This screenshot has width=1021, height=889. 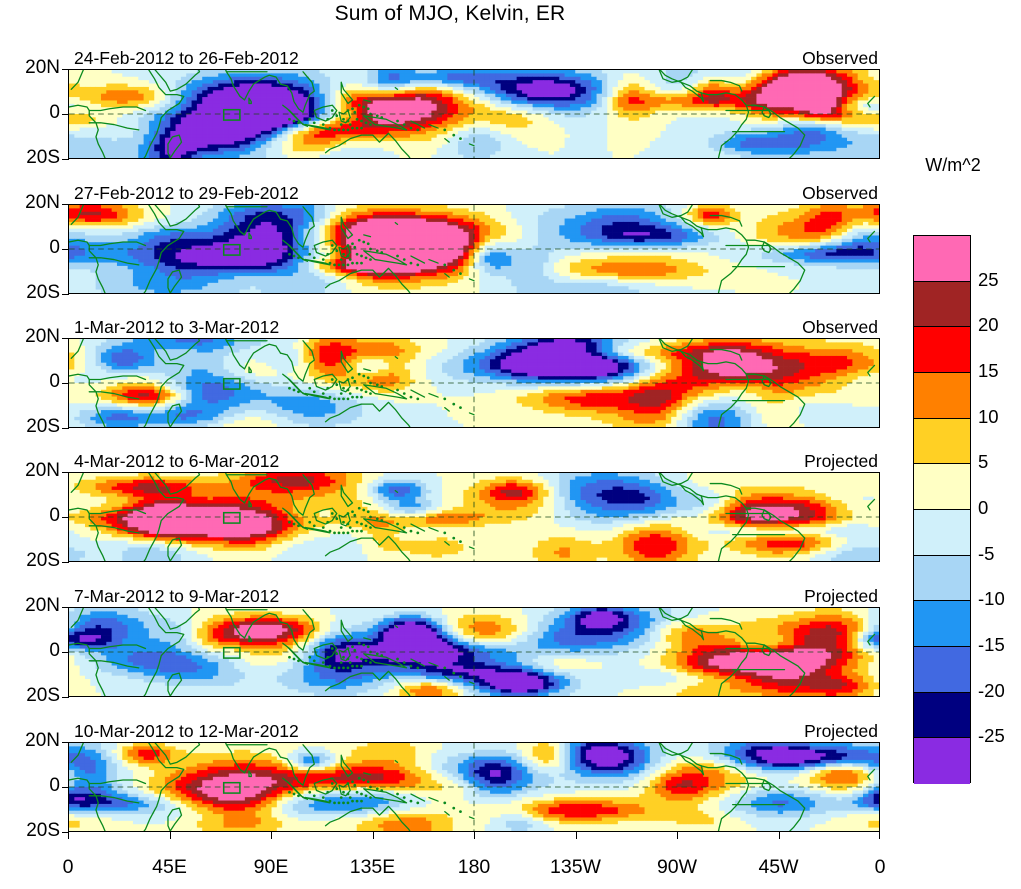 I want to click on colorbar-tick--5: -5, so click(x=986, y=554).